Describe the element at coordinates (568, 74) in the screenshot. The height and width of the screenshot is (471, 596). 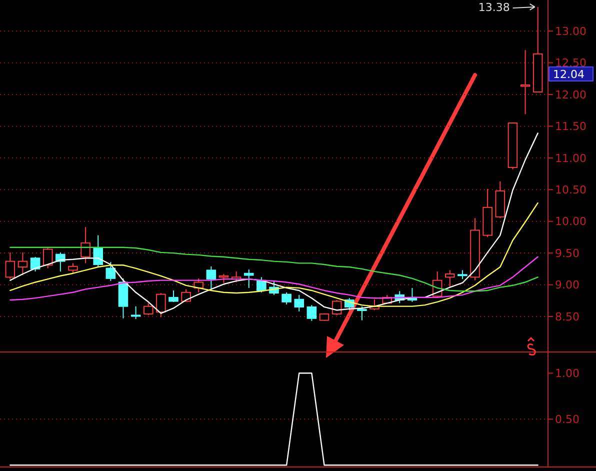
I see `text: 12.04` at that location.